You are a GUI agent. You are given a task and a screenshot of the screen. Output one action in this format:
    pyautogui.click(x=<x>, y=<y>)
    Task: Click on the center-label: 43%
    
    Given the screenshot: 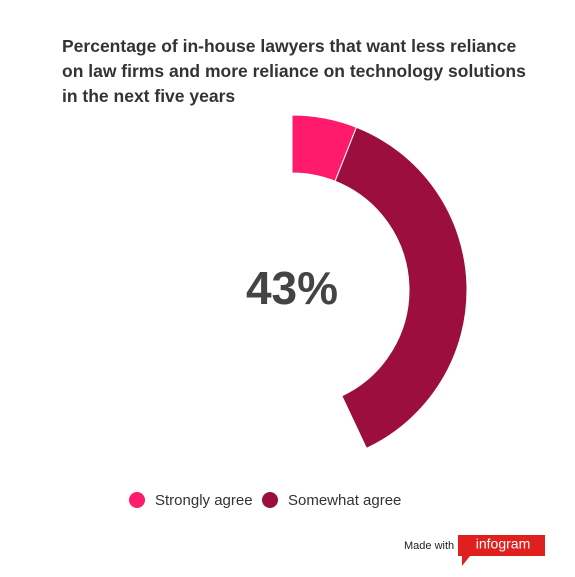 What is the action you would take?
    pyautogui.click(x=292, y=288)
    